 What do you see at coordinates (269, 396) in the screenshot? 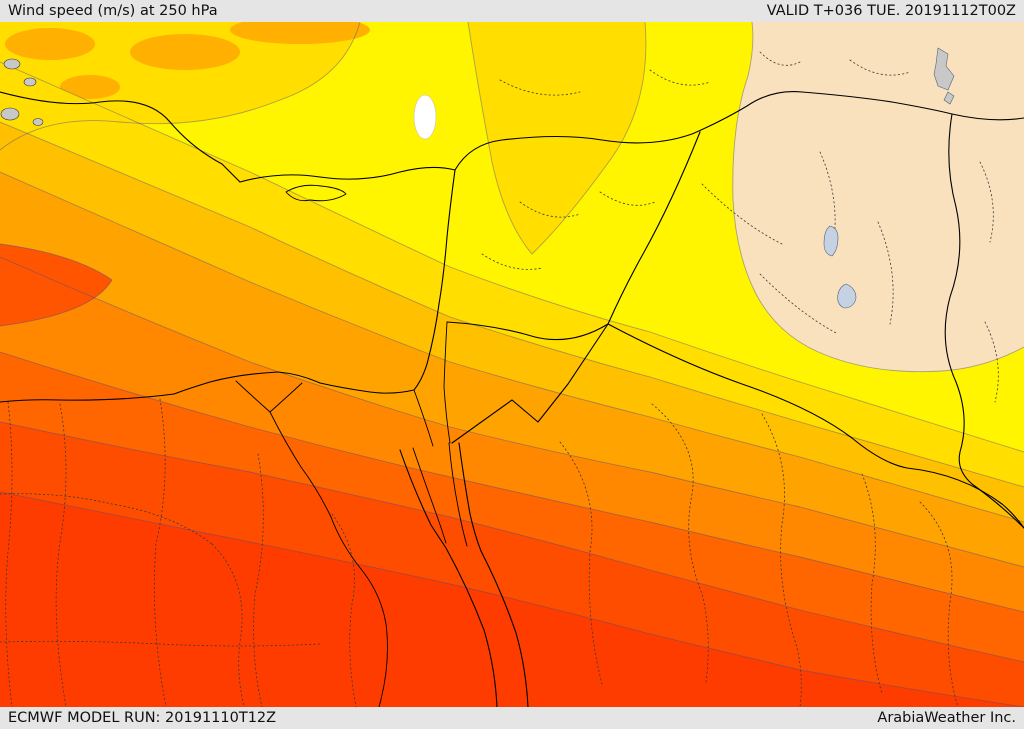
I see `nile-delta` at bounding box center [269, 396].